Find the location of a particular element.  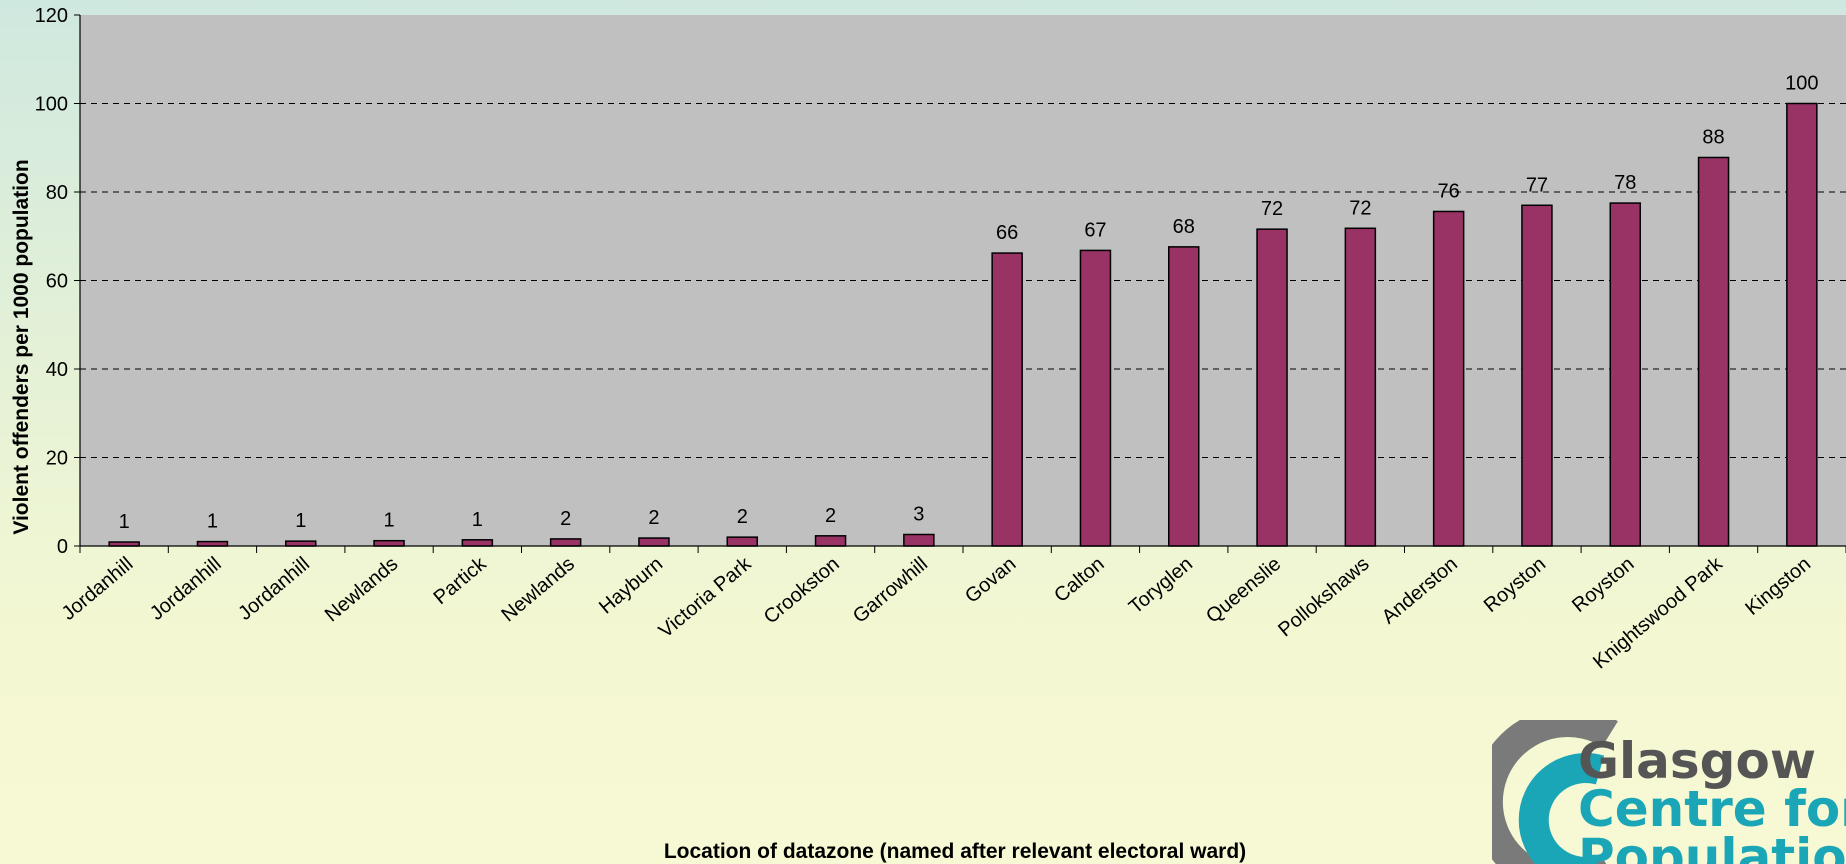

gcph-logo: Glasgow Centre for Population is located at coordinates (1669, 792).